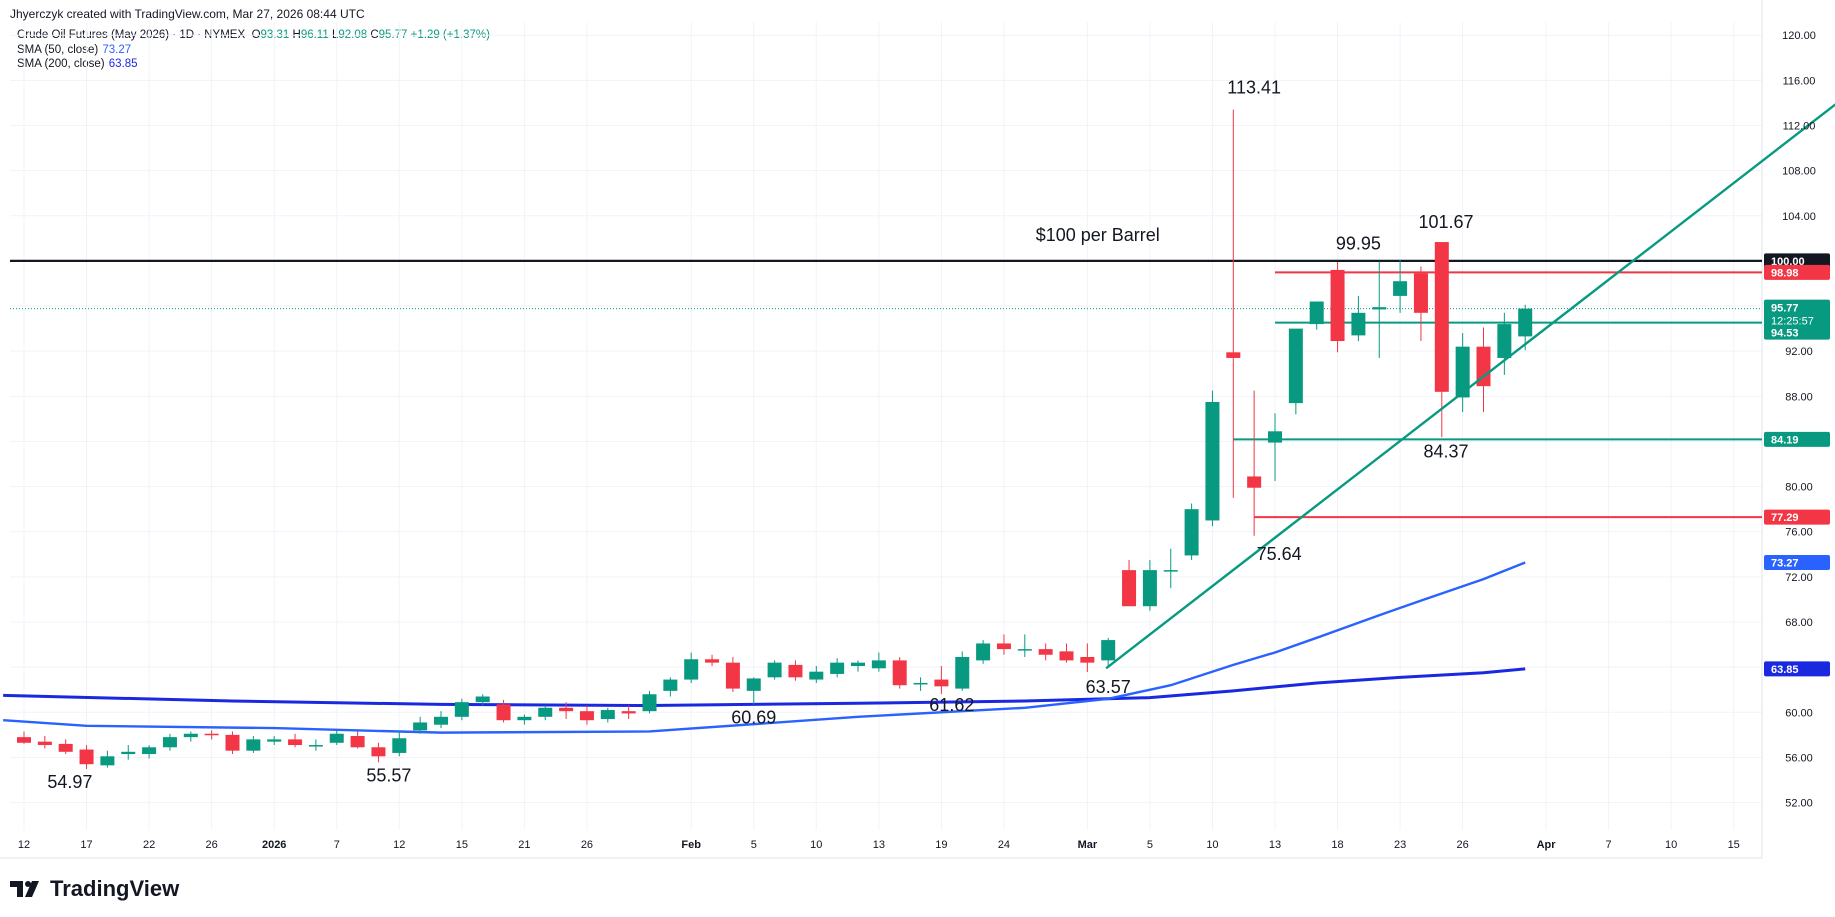  Describe the element at coordinates (1275, 845) in the screenshot. I see `x-tick-label: 13` at that location.